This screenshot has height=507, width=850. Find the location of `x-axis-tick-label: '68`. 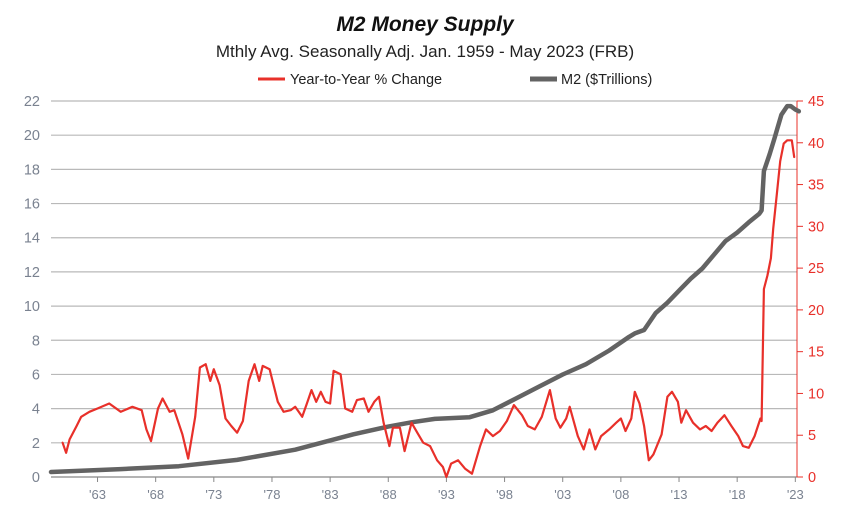

x-axis-tick-label: '68 is located at coordinates (155, 494).